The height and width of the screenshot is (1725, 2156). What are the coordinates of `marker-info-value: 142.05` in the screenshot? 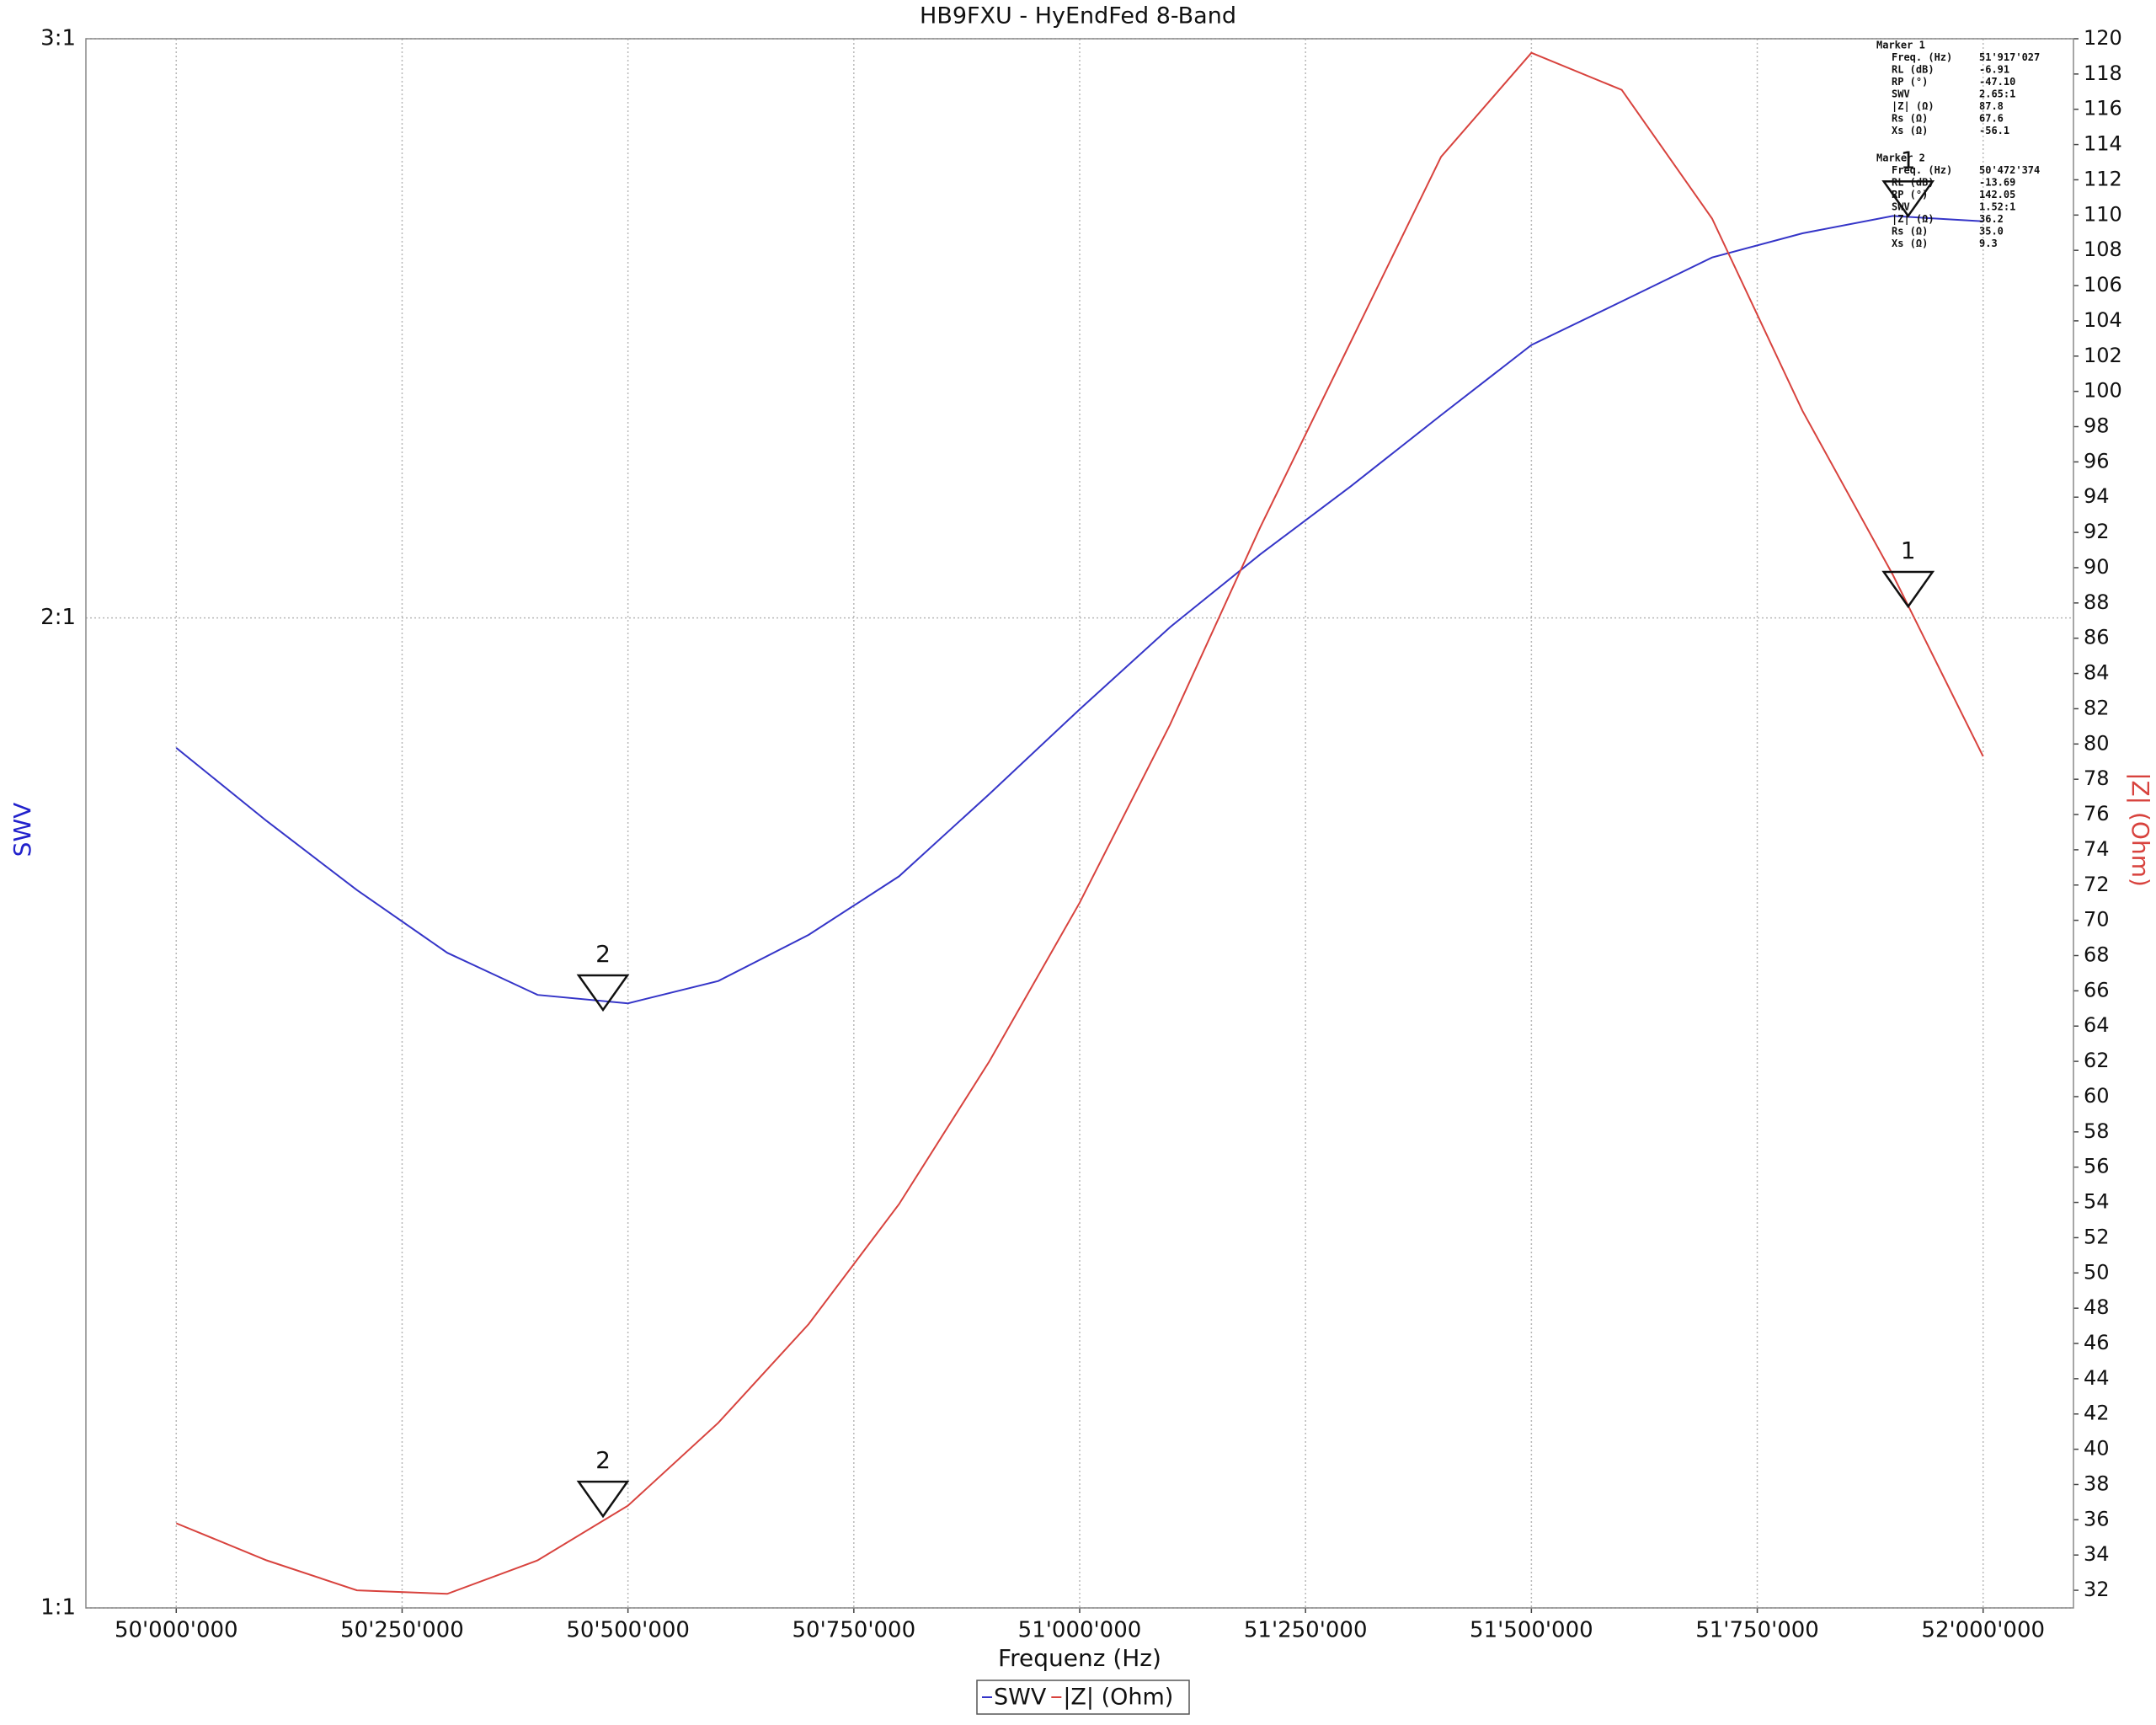 It's located at (1997, 194).